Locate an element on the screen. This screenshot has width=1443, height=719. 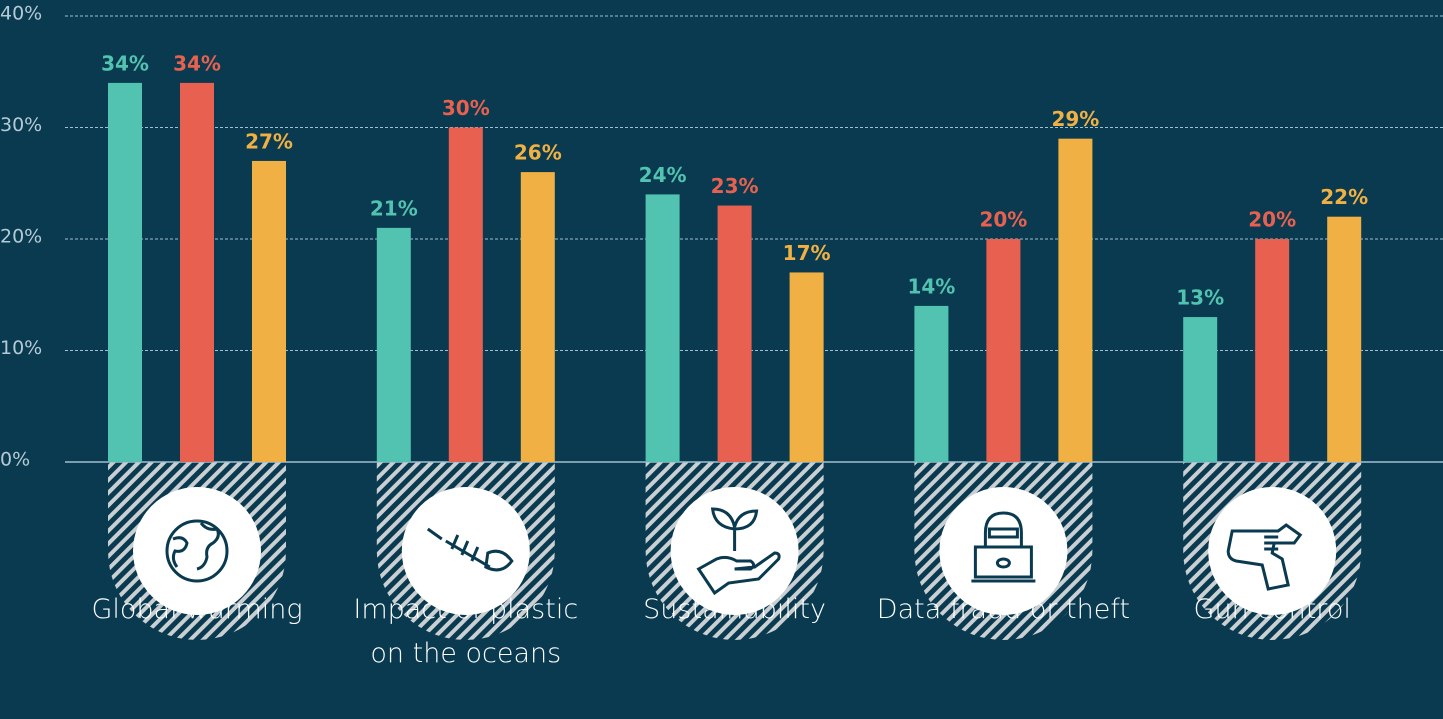
value-label: 30% is located at coordinates (466, 108).